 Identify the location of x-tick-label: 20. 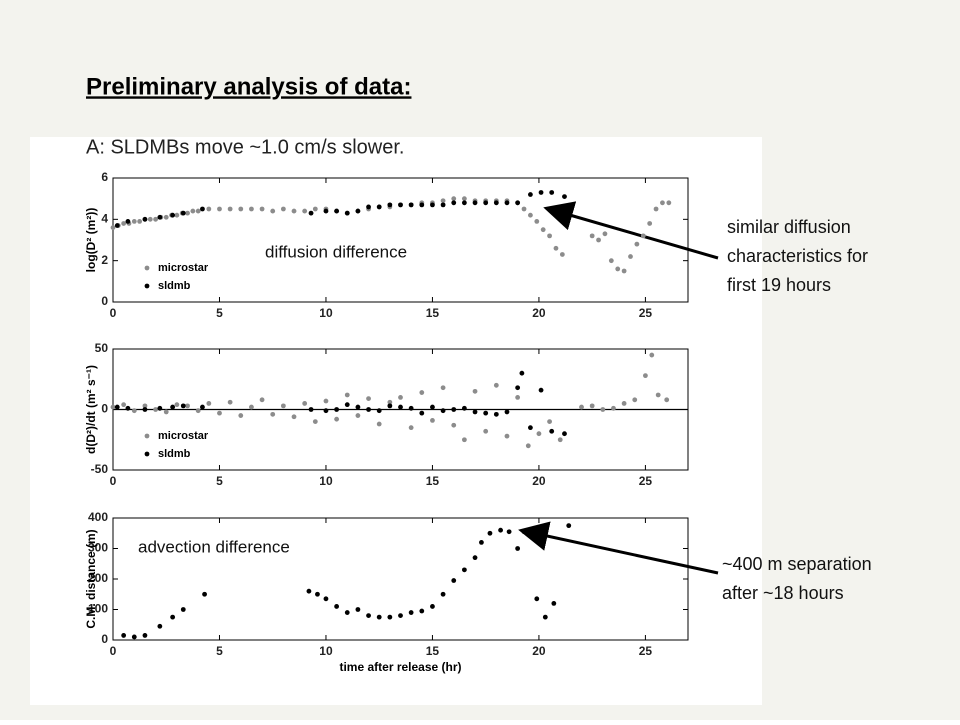
(539, 481).